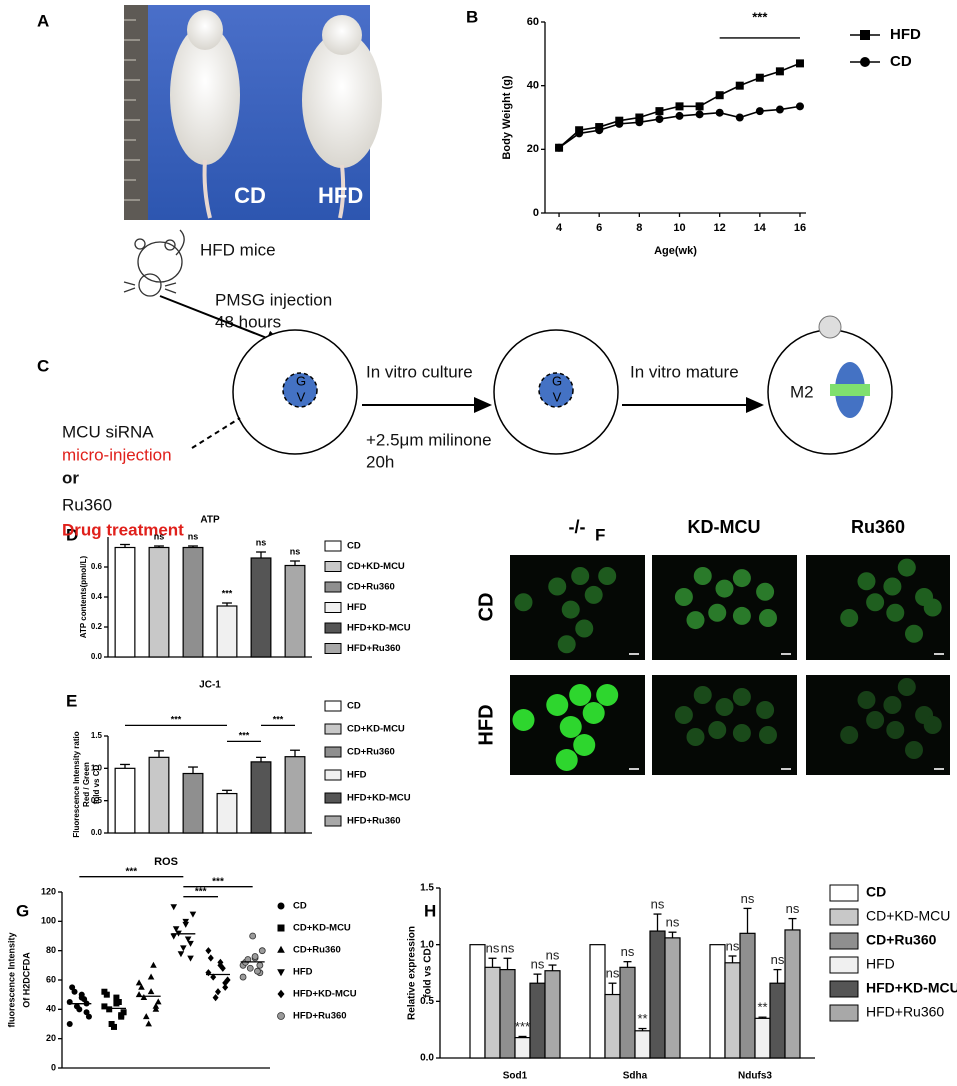 The image size is (957, 1086). I want to click on x-tick-label: 4, so click(559, 228).